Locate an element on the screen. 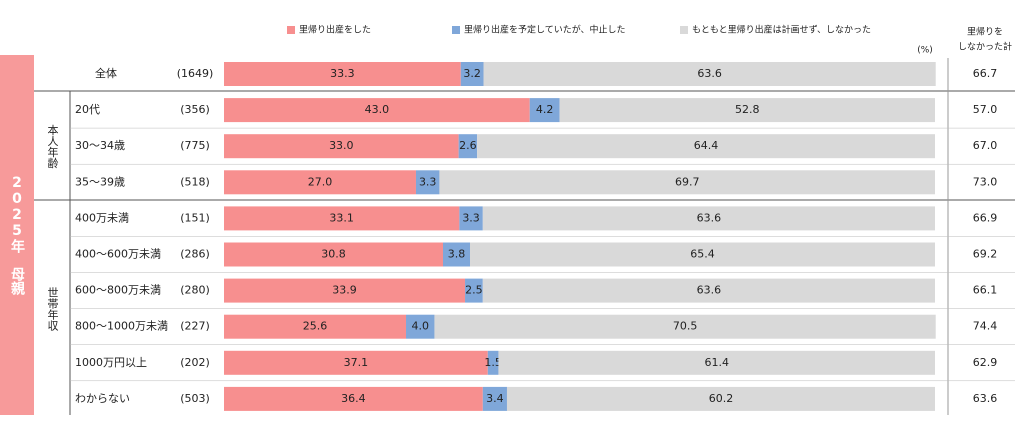 This screenshot has height=433, width=1015. data-label: 25.6 is located at coordinates (315, 326).